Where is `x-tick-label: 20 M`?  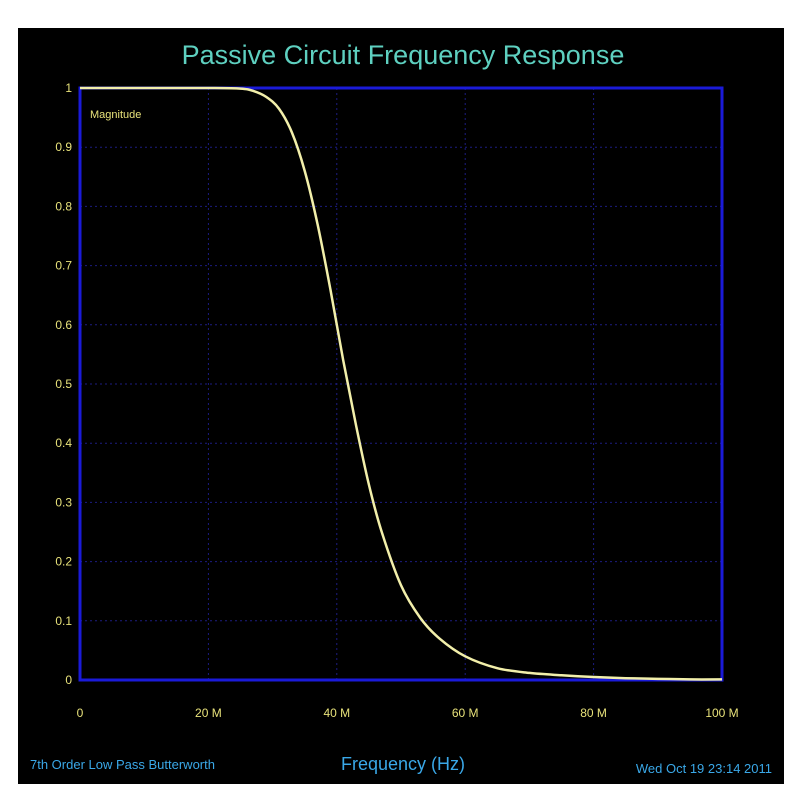 x-tick-label: 20 M is located at coordinates (208, 713).